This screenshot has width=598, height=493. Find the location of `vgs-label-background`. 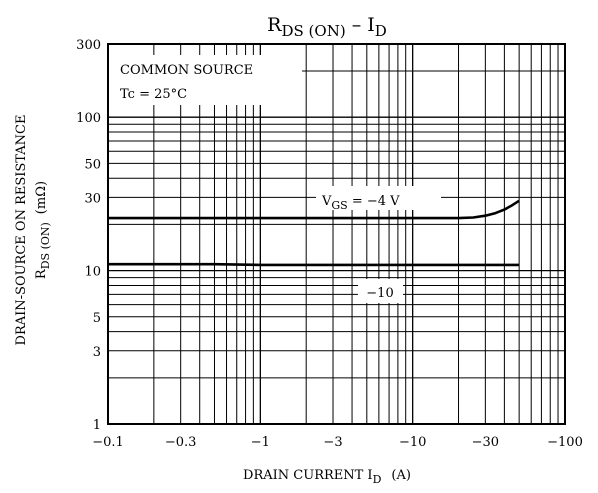

vgs-label-background is located at coordinates (378, 198).